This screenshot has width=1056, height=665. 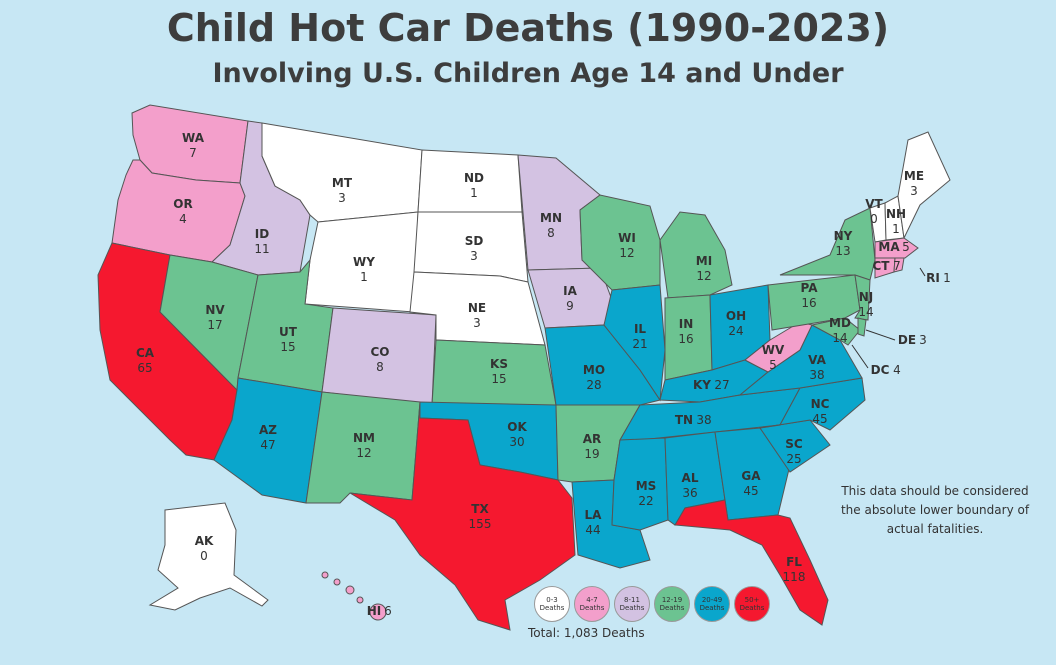 I want to click on count-ca: 65, so click(x=144, y=368).